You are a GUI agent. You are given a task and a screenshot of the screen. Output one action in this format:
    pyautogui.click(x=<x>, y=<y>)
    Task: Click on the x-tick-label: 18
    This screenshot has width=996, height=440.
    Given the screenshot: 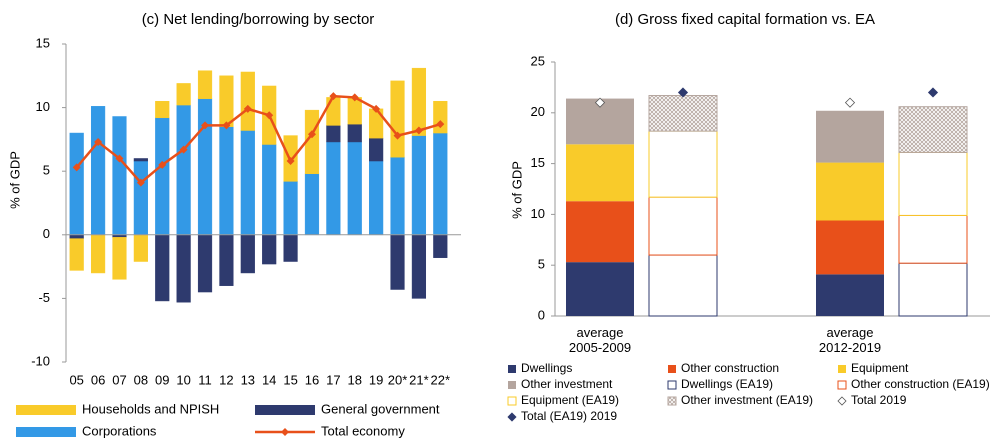 What is the action you would take?
    pyautogui.click(x=355, y=379)
    